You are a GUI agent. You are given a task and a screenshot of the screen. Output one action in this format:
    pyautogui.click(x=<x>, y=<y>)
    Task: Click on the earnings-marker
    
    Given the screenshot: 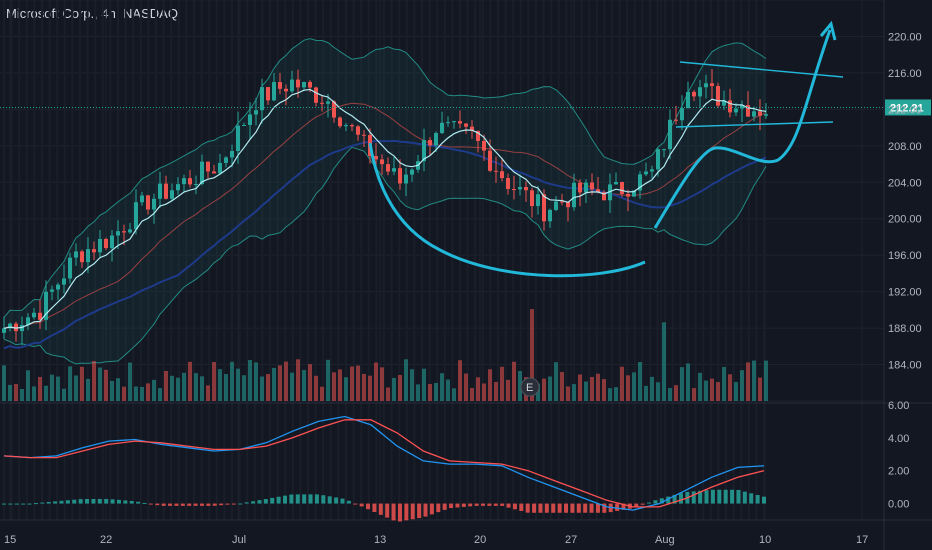 What is the action you would take?
    pyautogui.click(x=530, y=387)
    